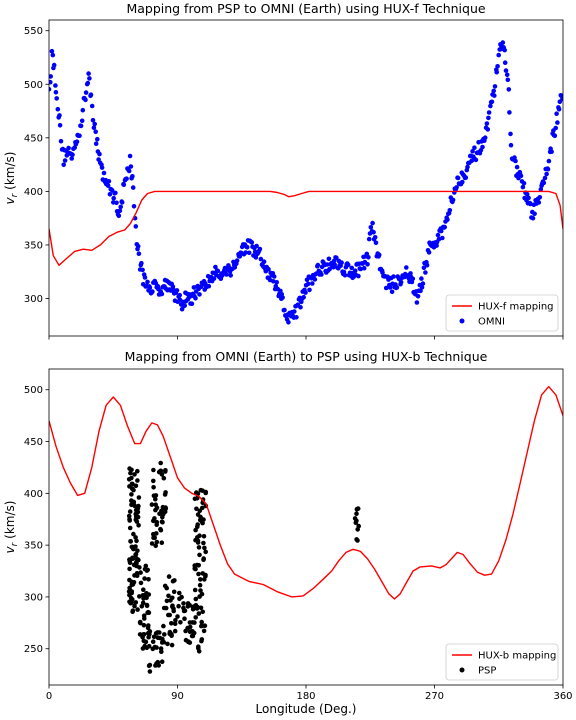  Describe the element at coordinates (462, 670) in the screenshot. I see `legend-marker-swatch` at that location.